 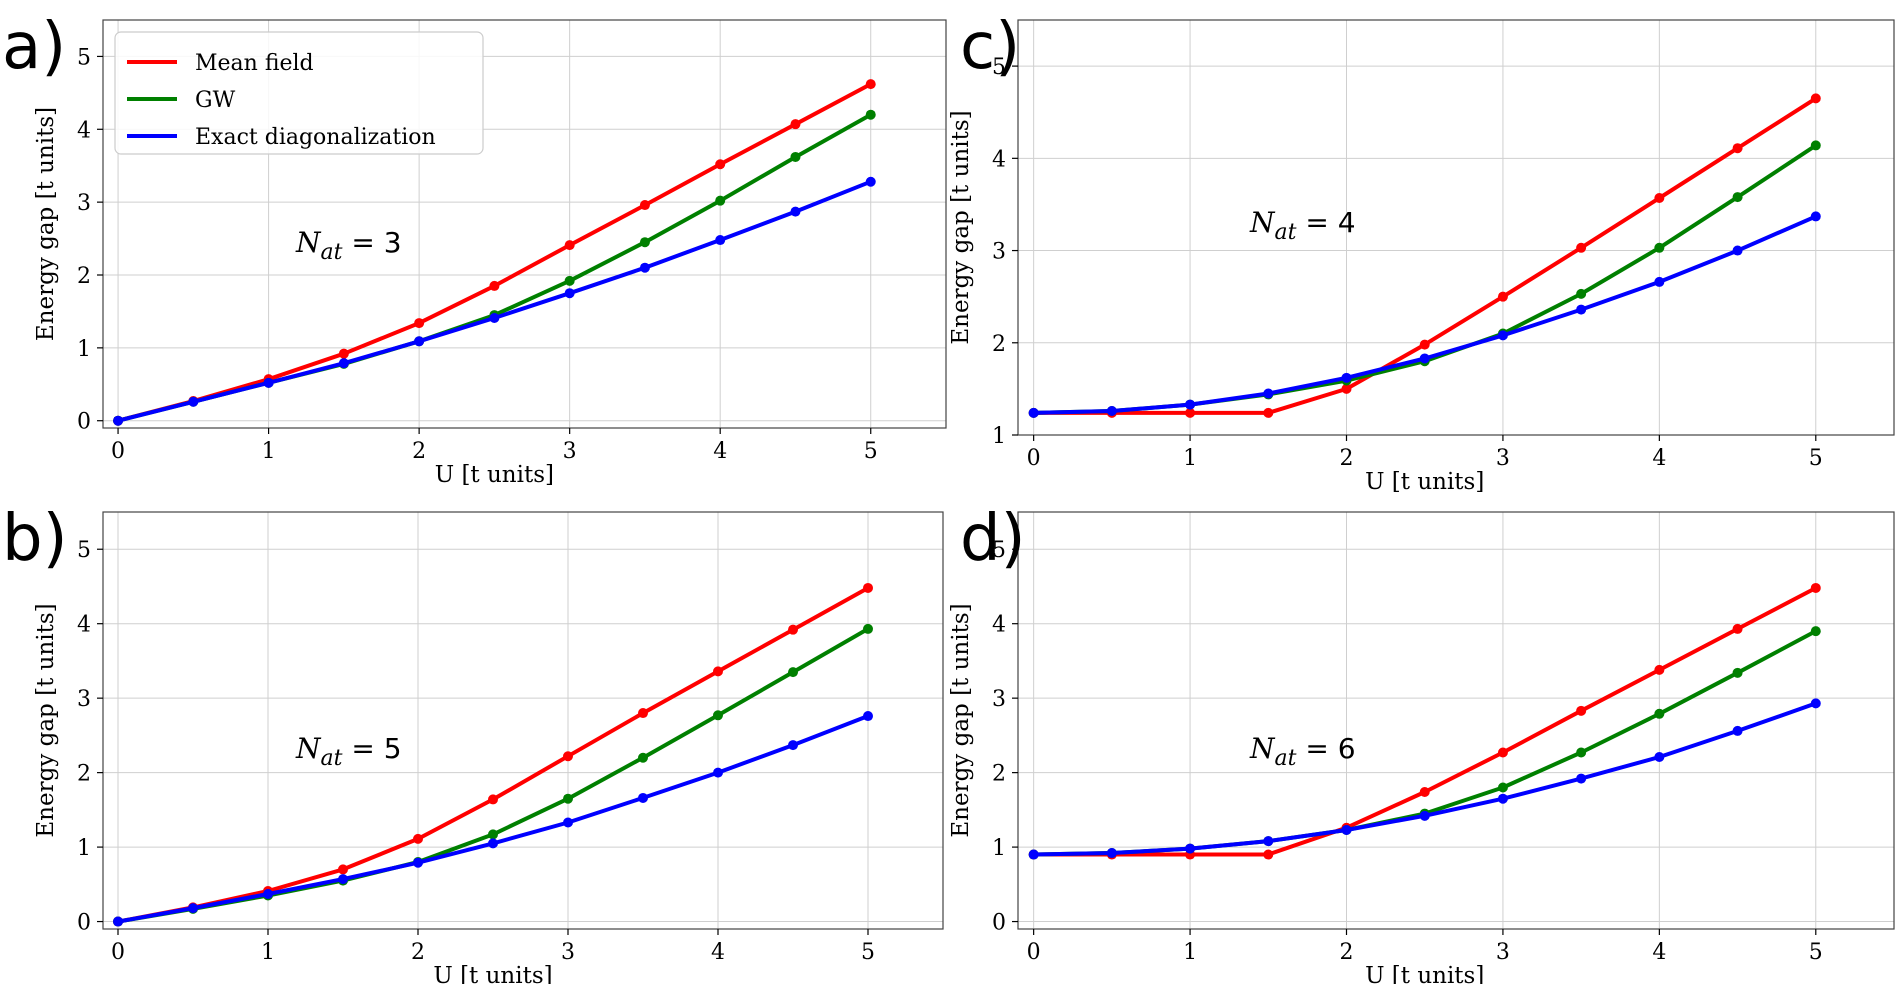 I want to click on y-axis-label: Energy gap [t units], so click(x=46, y=720).